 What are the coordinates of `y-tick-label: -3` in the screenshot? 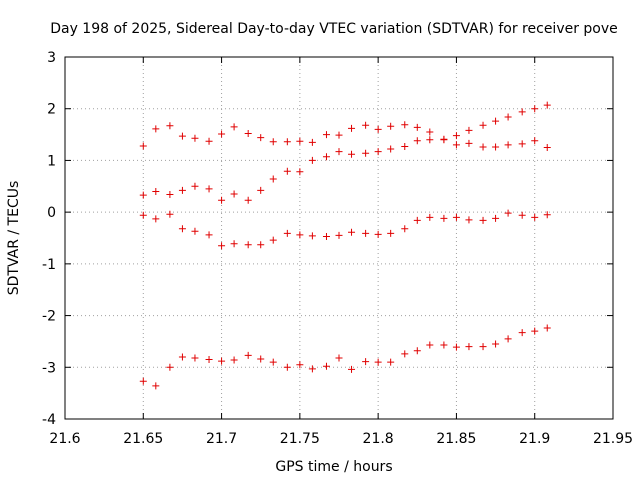 It's located at (49, 368).